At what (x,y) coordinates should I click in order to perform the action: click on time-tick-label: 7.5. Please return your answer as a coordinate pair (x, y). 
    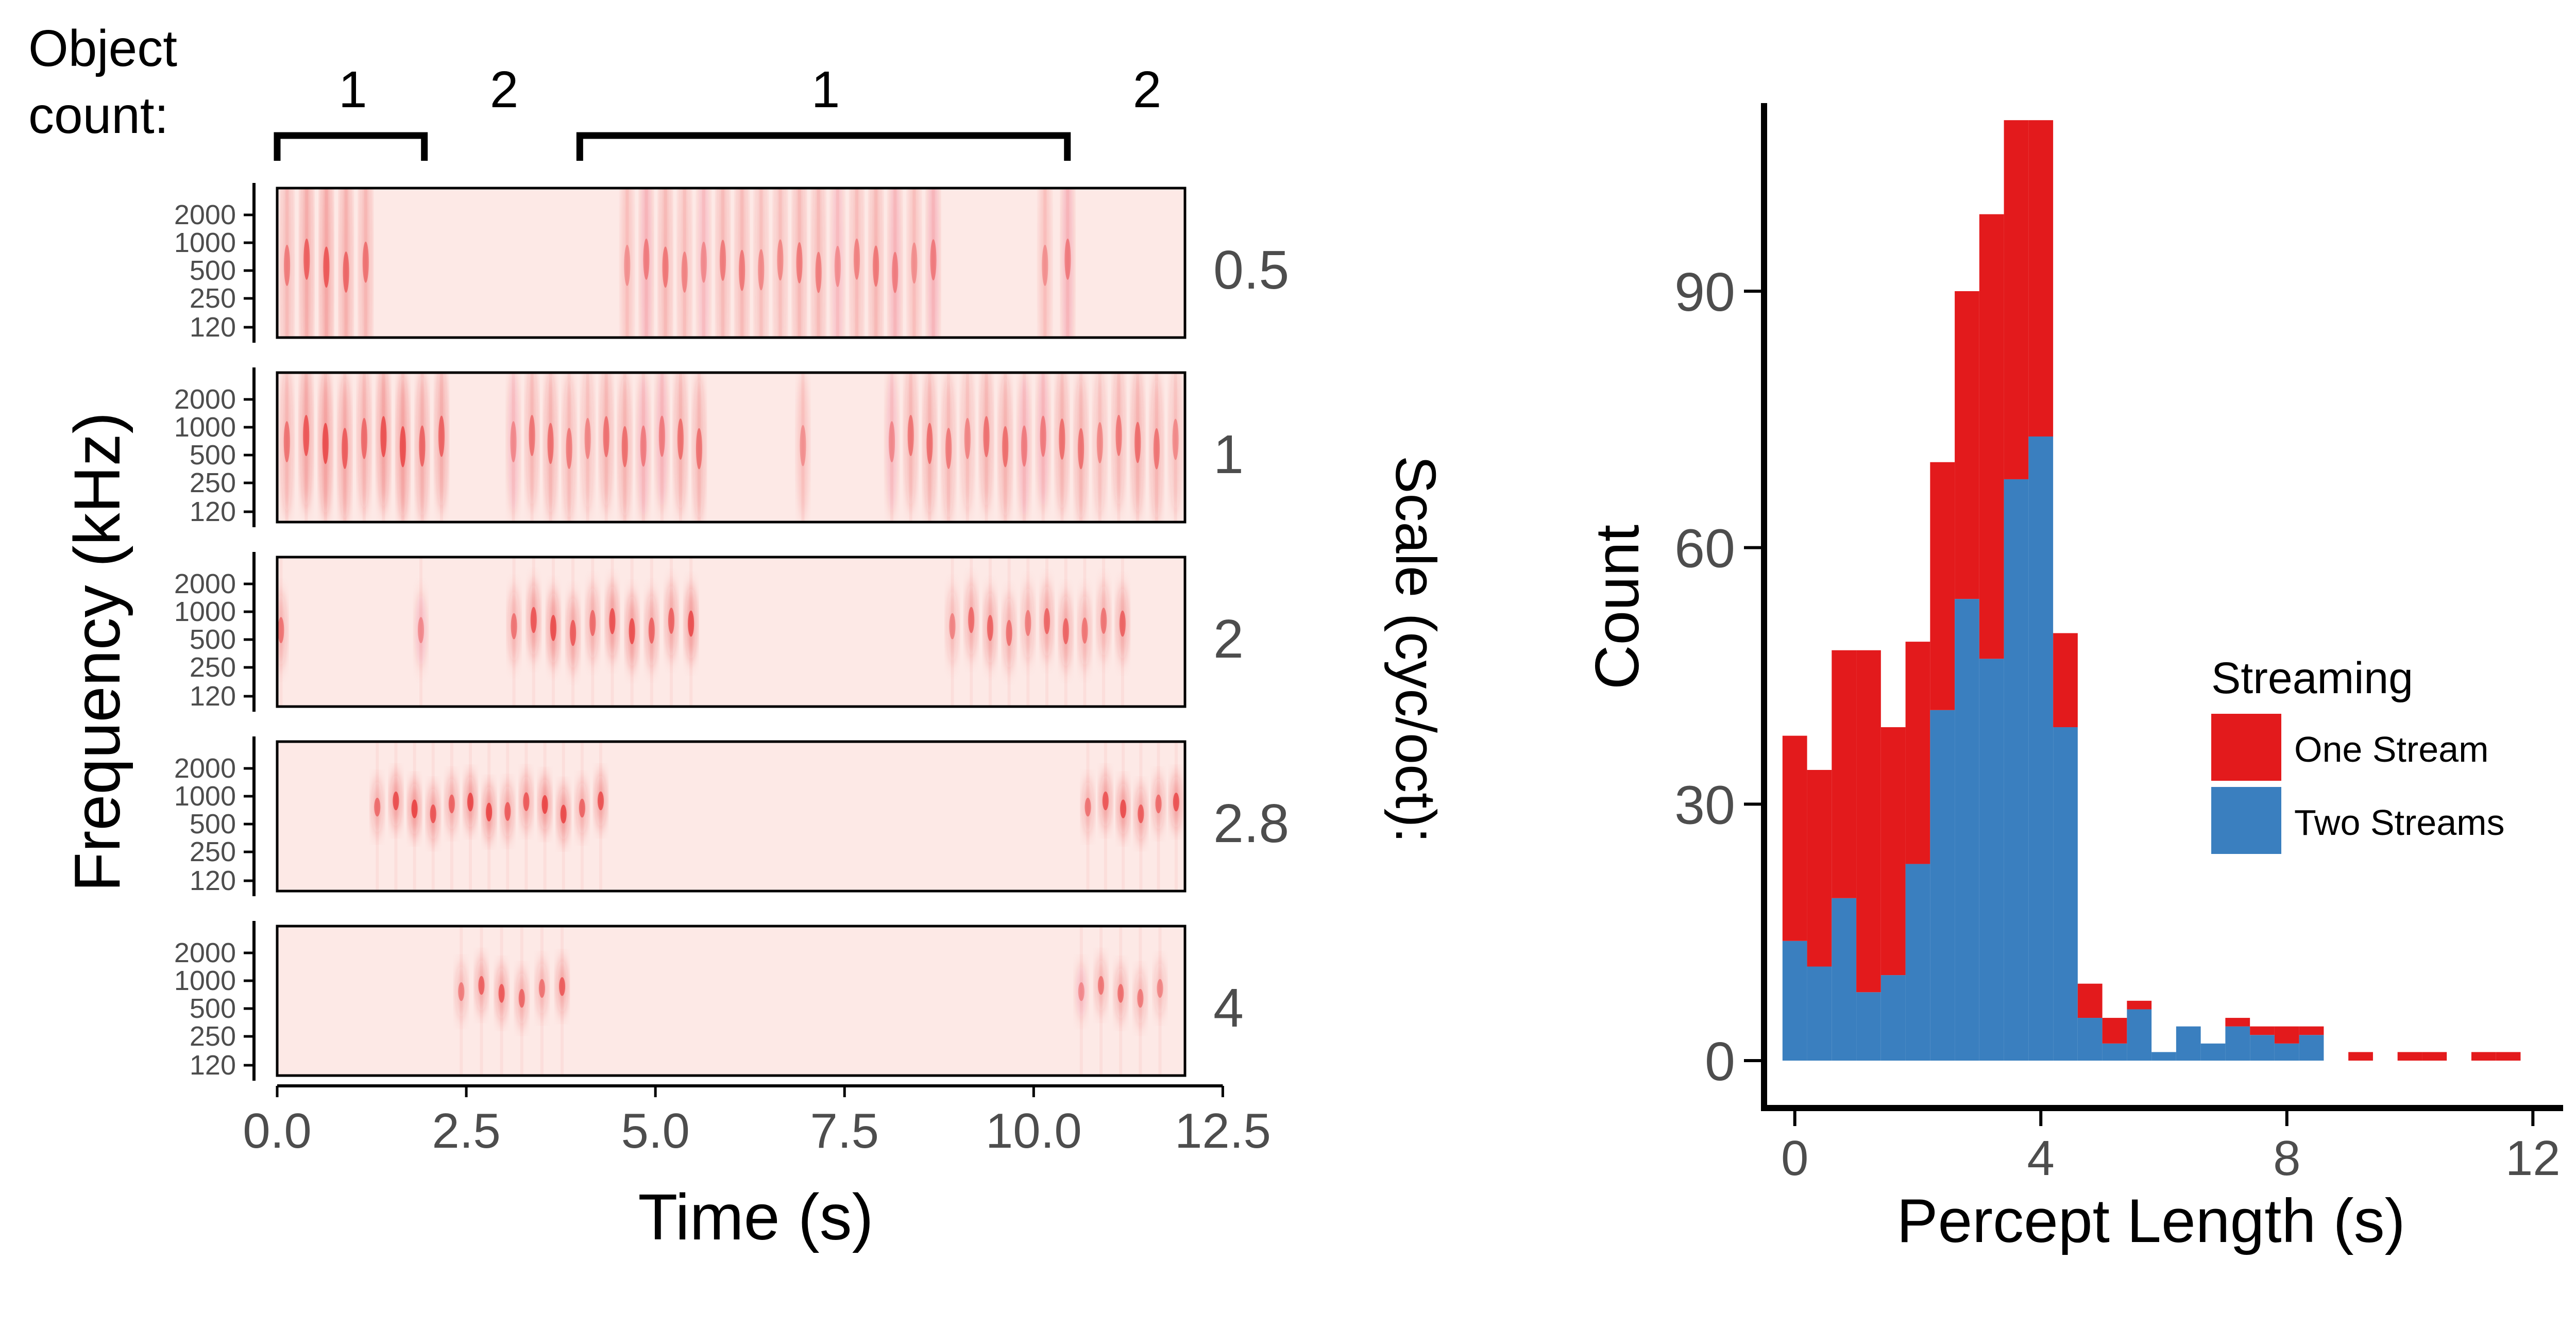
    Looking at the image, I should click on (844, 1131).